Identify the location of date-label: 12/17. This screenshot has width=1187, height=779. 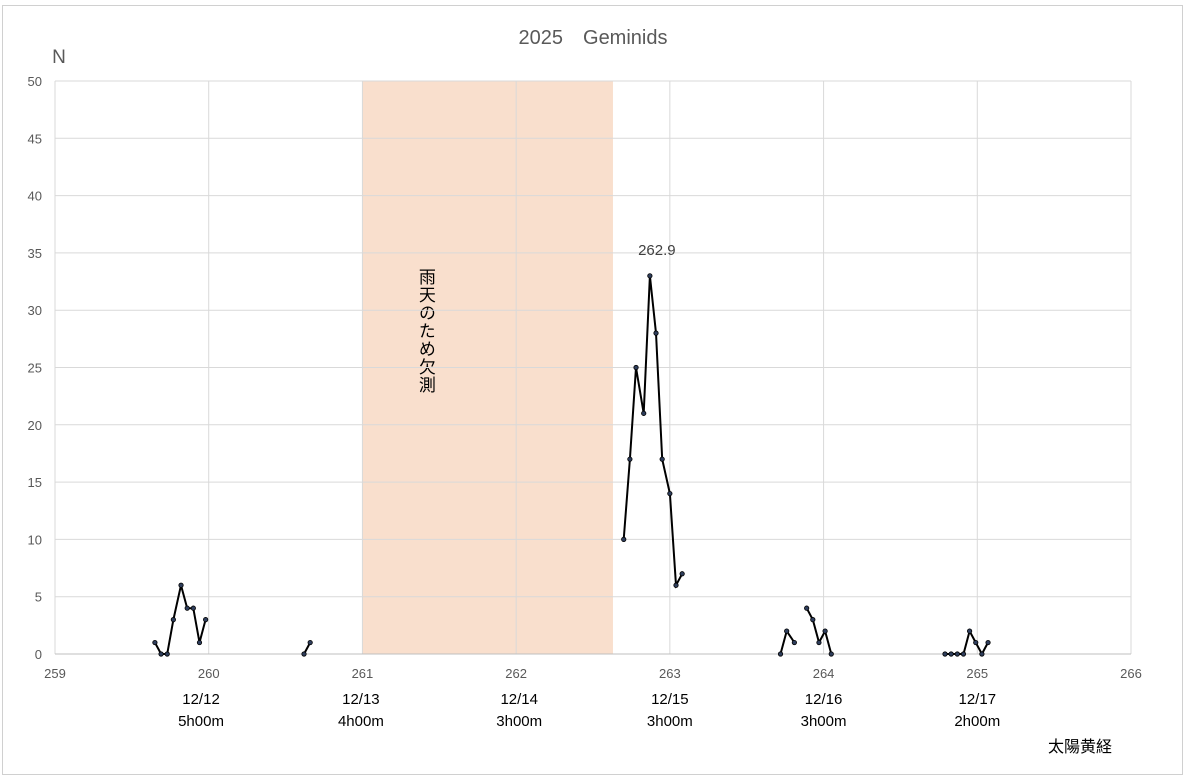
(978, 699).